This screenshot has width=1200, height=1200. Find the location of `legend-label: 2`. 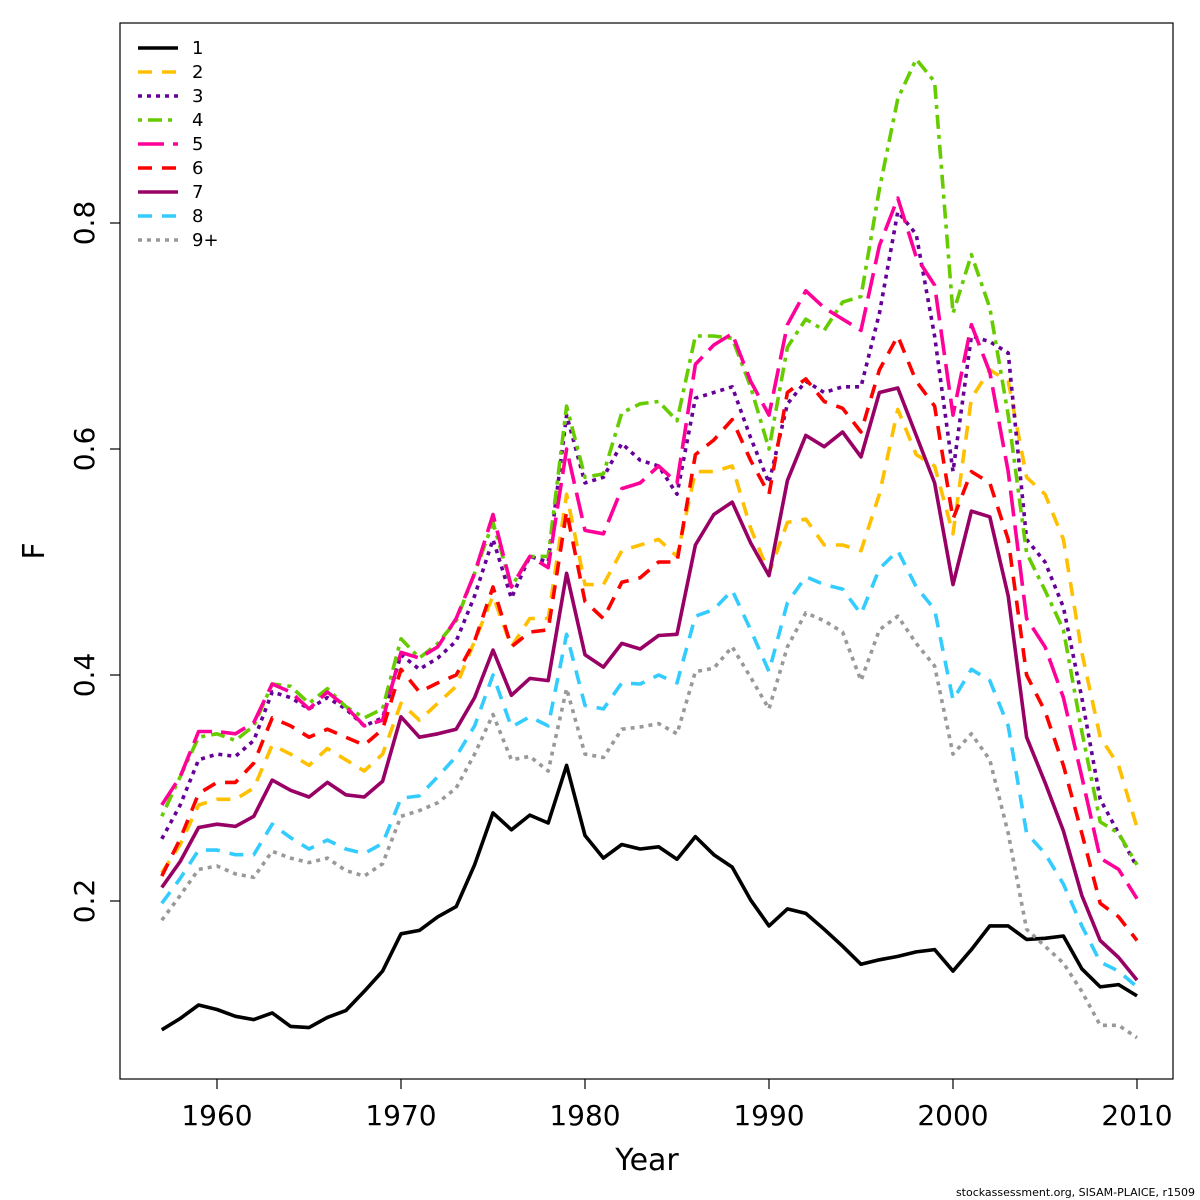

legend-label: 2 is located at coordinates (197, 72).